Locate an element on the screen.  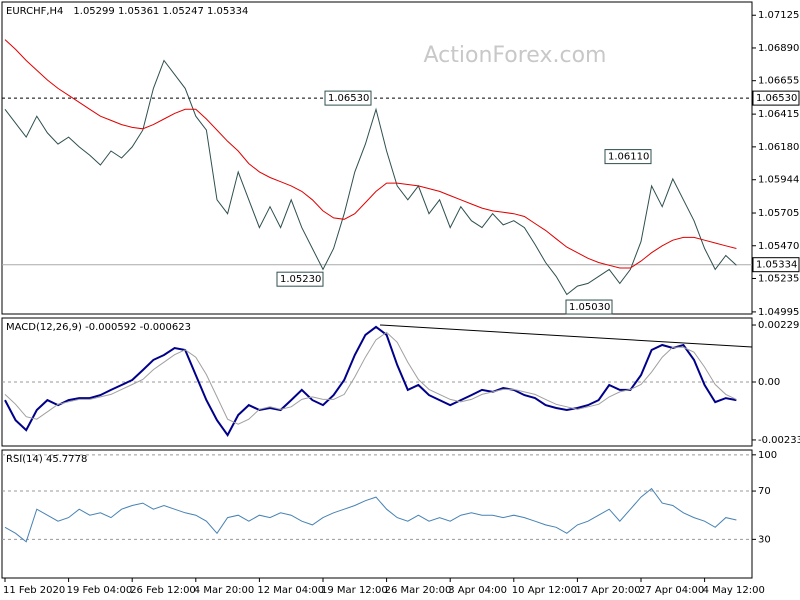
reference-label-box is located at coordinates (776, 98).